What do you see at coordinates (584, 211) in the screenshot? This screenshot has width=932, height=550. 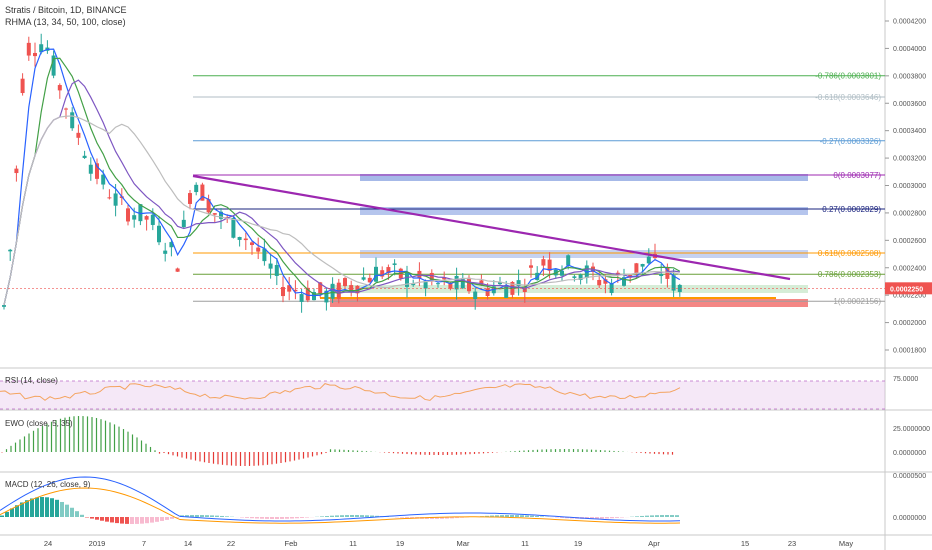 I see `resistance-zone` at bounding box center [584, 211].